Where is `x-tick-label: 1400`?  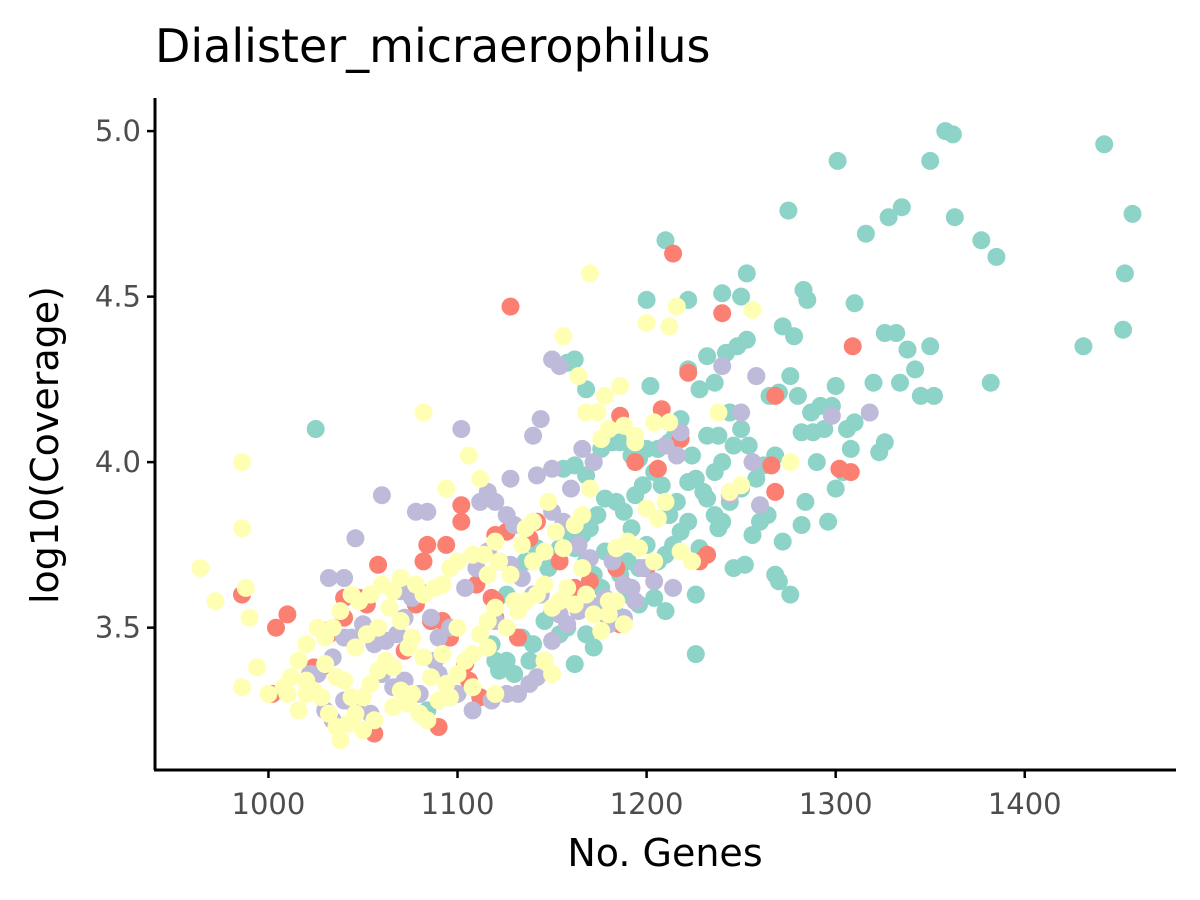 x-tick-label: 1400 is located at coordinates (1025, 804).